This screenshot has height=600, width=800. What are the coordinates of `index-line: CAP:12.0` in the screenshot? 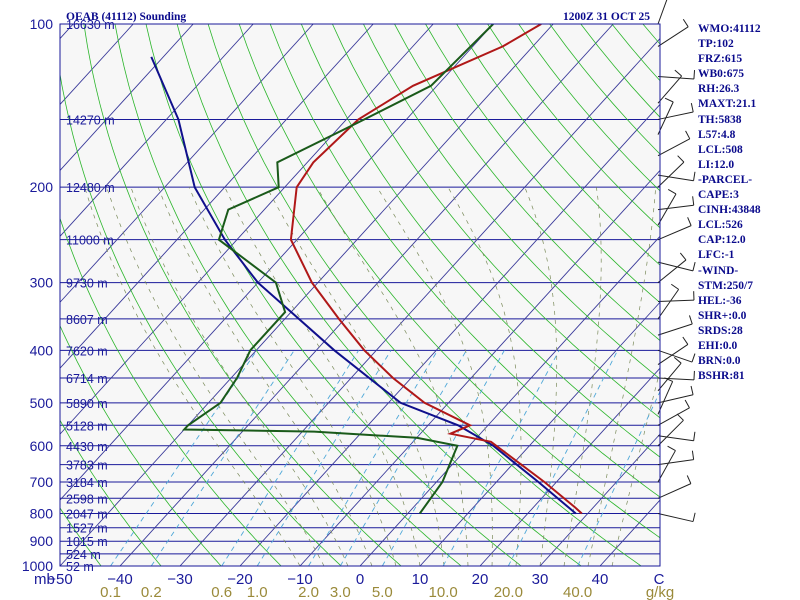 It's located at (722, 240).